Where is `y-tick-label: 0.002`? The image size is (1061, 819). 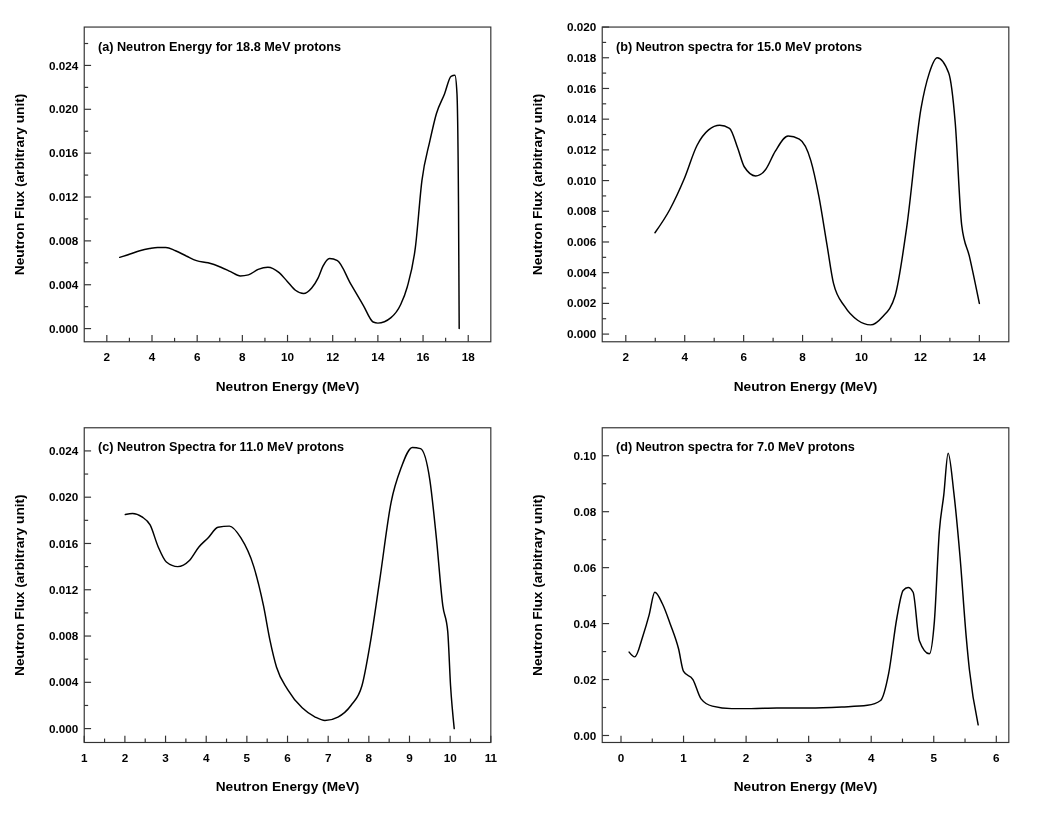
y-tick-label: 0.002 is located at coordinates (582, 303).